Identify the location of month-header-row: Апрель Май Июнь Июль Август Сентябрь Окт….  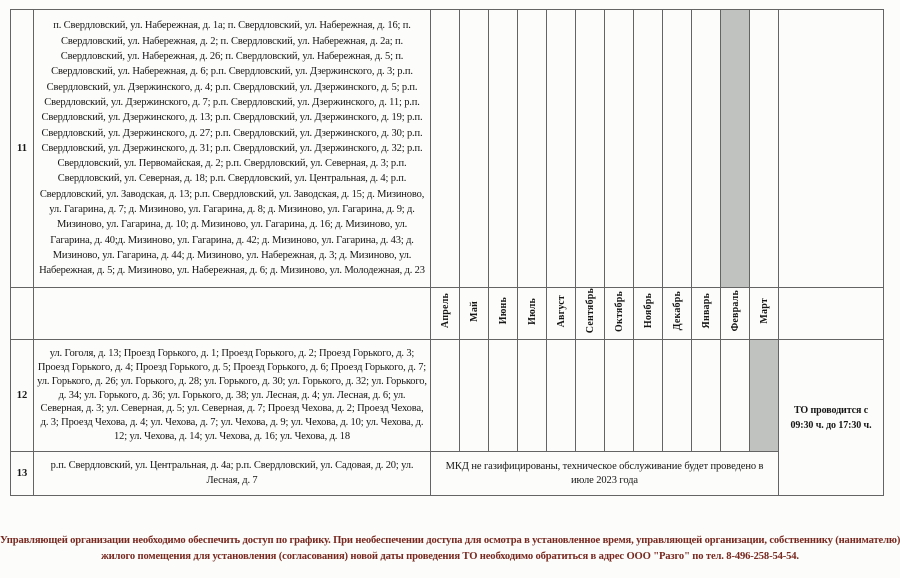
(447, 313).